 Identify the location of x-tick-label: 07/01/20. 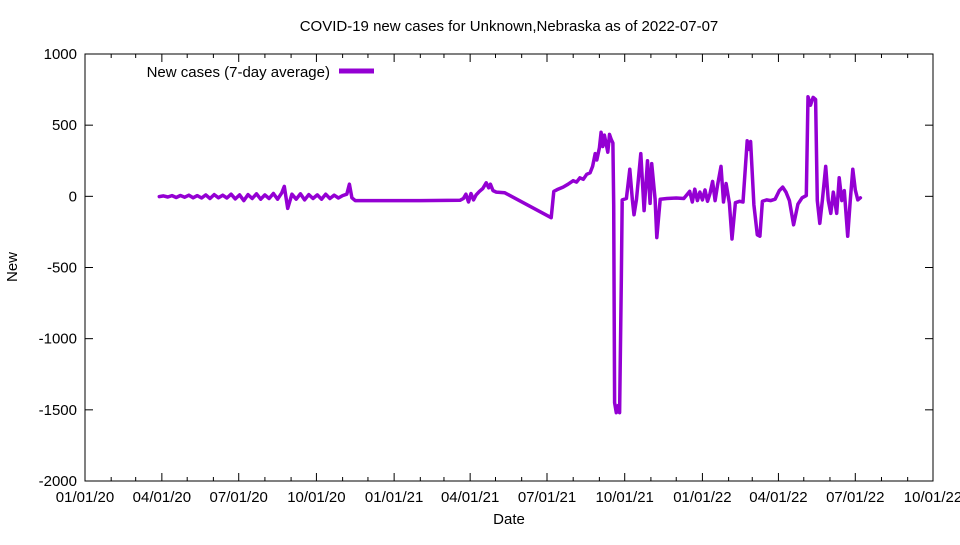
(239, 497).